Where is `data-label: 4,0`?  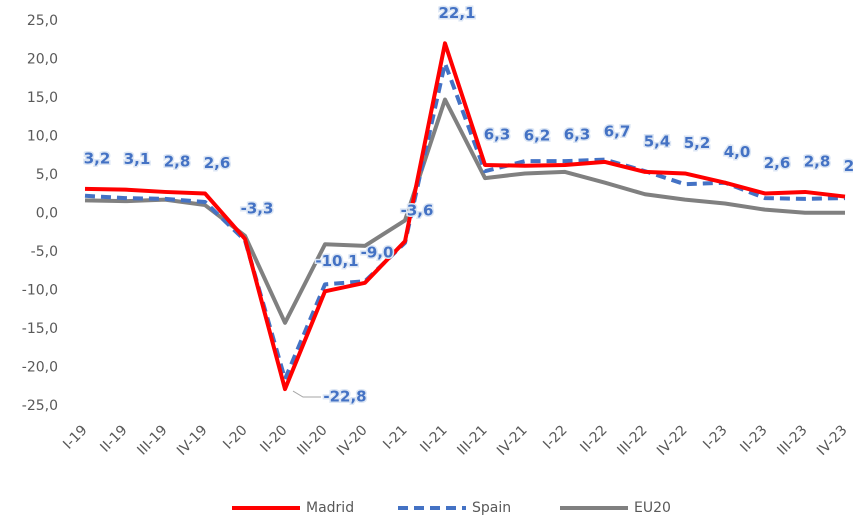 data-label: 4,0 is located at coordinates (737, 152).